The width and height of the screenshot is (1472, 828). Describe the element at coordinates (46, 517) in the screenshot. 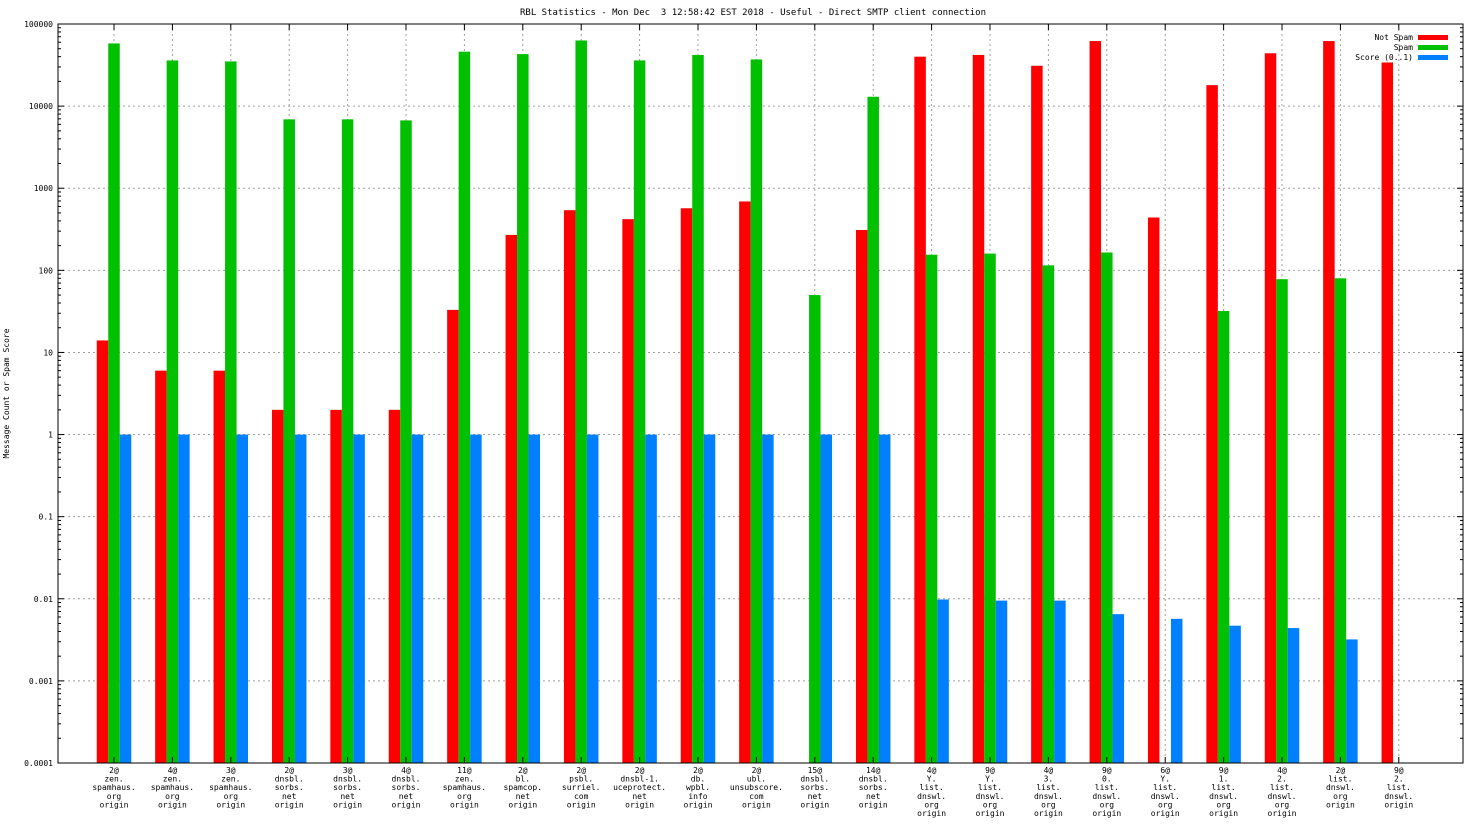

I see `y-tick-label: 0.1` at that location.